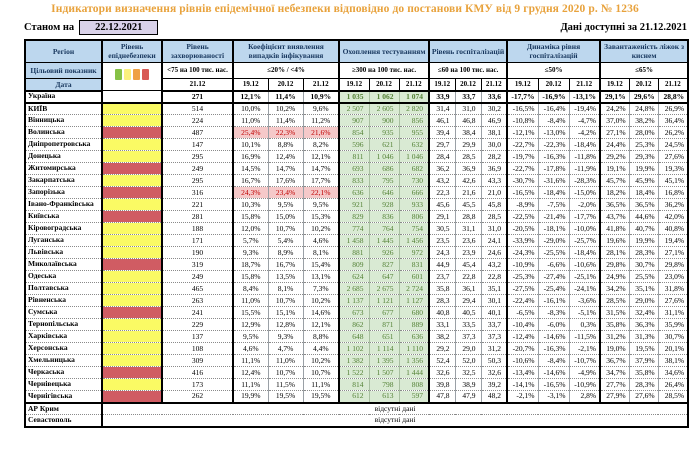 The image size is (690, 466). I want to click on detection-cell: 4,4%, so click(322, 348).